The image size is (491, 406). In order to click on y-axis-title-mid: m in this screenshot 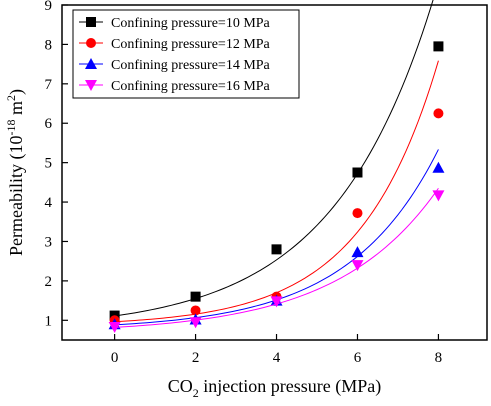, I will do `click(16, 110)`.